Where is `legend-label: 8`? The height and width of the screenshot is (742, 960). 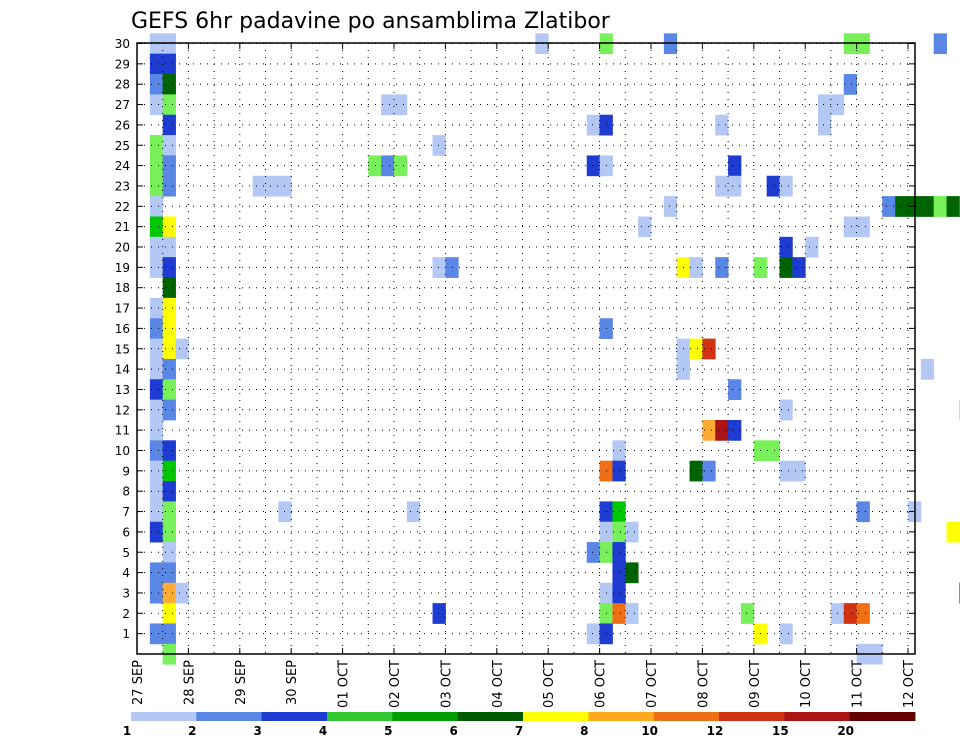 legend-label: 8 is located at coordinates (584, 731).